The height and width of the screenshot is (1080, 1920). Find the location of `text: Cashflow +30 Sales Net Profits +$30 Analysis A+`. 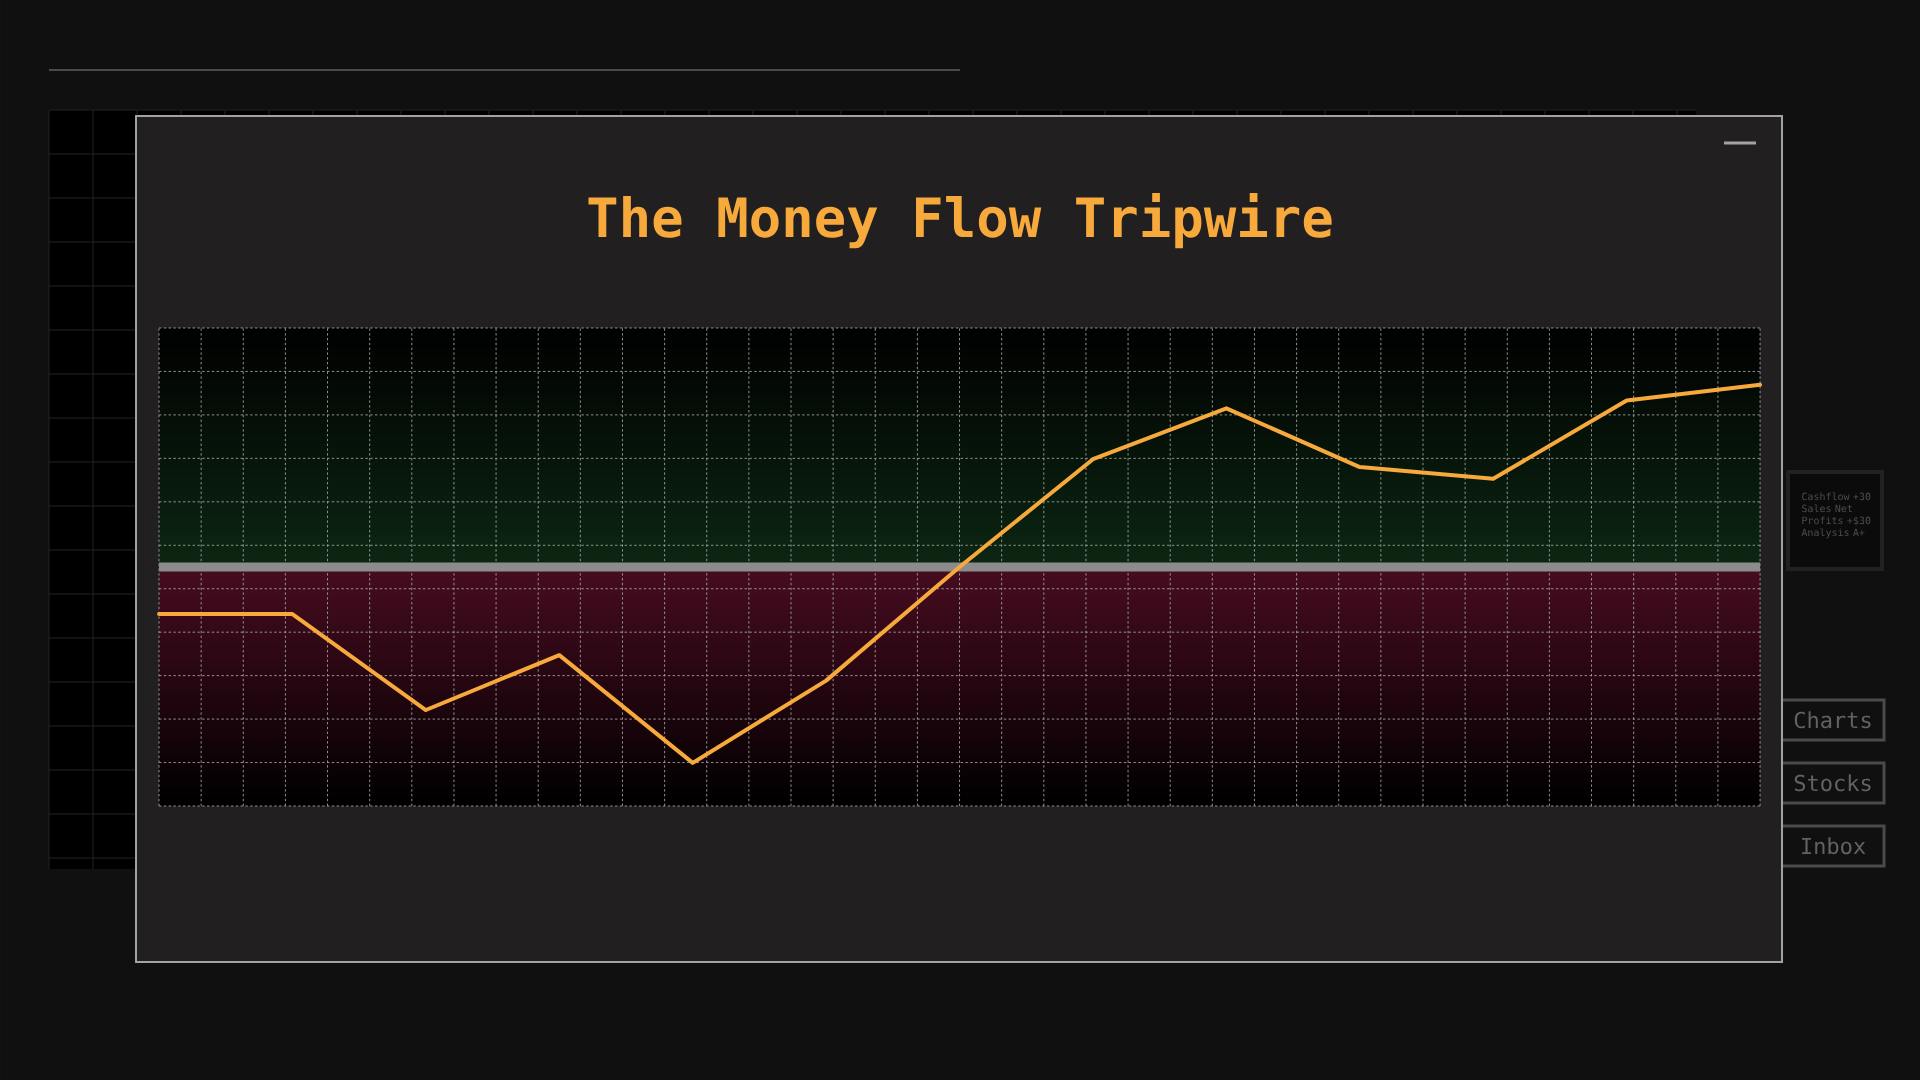

text: Cashflow +30 Sales Net Profits +$30 Analysis A+ is located at coordinates (1836, 515).